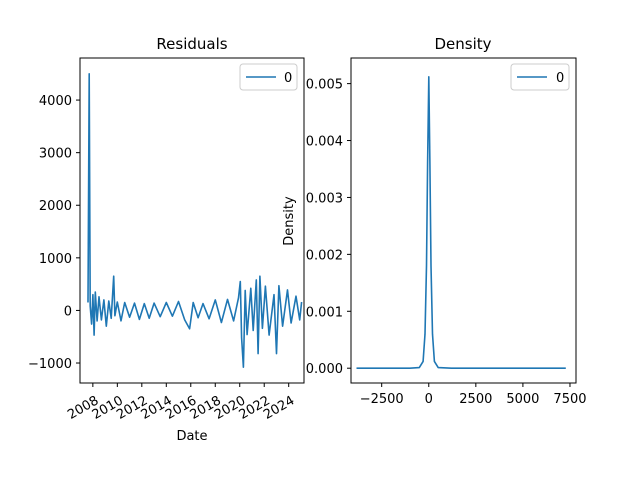  Describe the element at coordinates (560, 78) in the screenshot. I see `density-legend-label: 0` at that location.